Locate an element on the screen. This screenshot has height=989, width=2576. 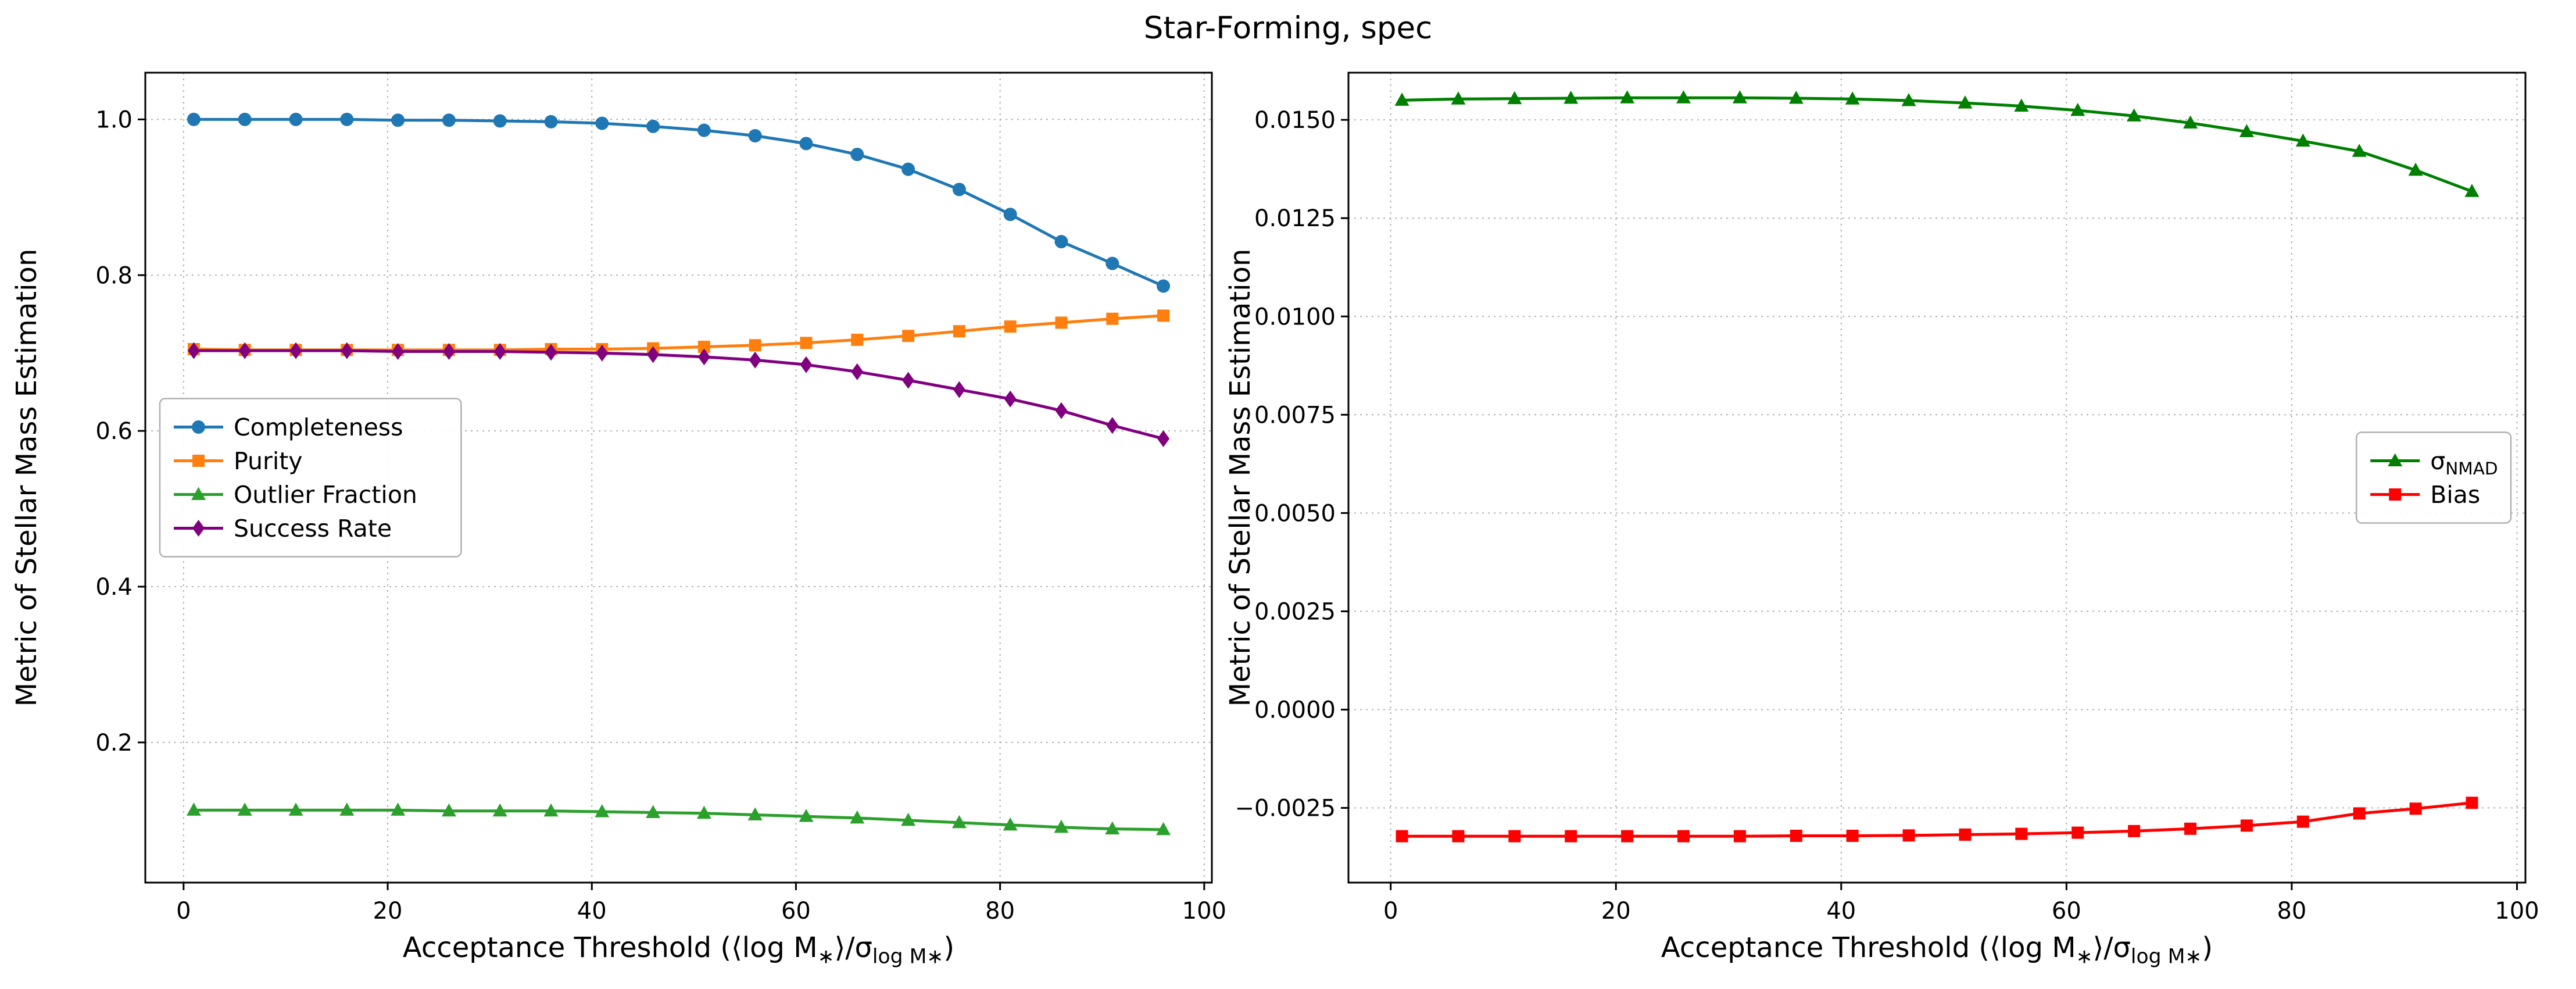
figure-title: Star-Forming, spec is located at coordinates (1288, 28).